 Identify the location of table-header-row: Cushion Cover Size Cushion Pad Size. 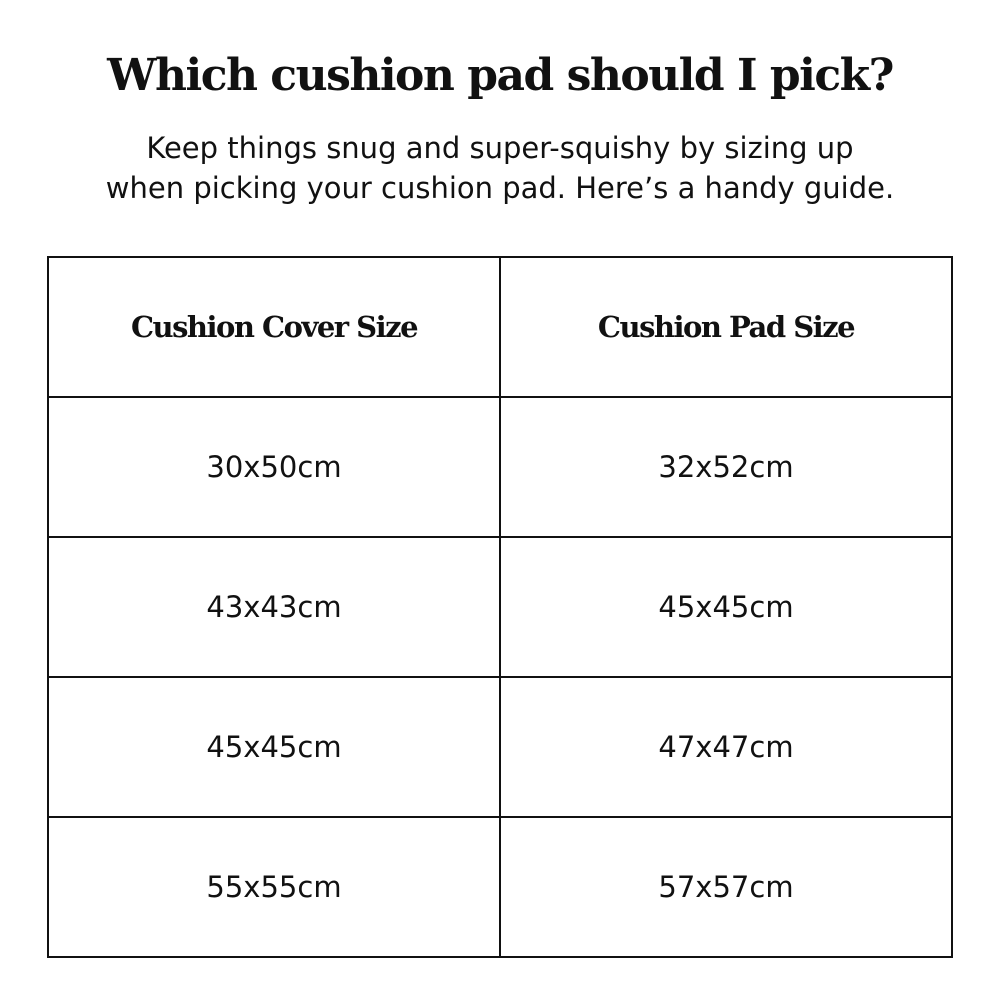
(500, 327).